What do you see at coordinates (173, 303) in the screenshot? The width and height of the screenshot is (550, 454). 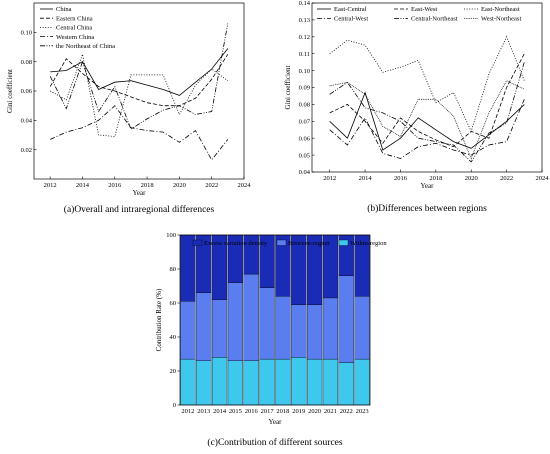 I see `panel-c-y-tick-label: 60` at bounding box center [173, 303].